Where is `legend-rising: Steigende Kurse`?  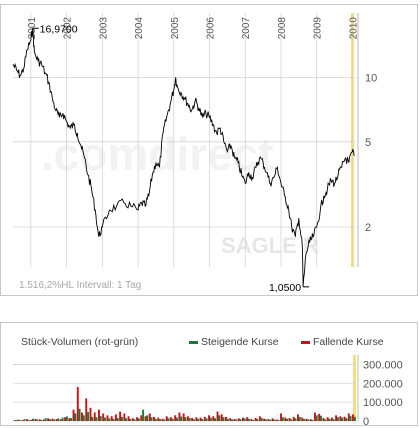 legend-rising: Steigende Kurse is located at coordinates (234, 342).